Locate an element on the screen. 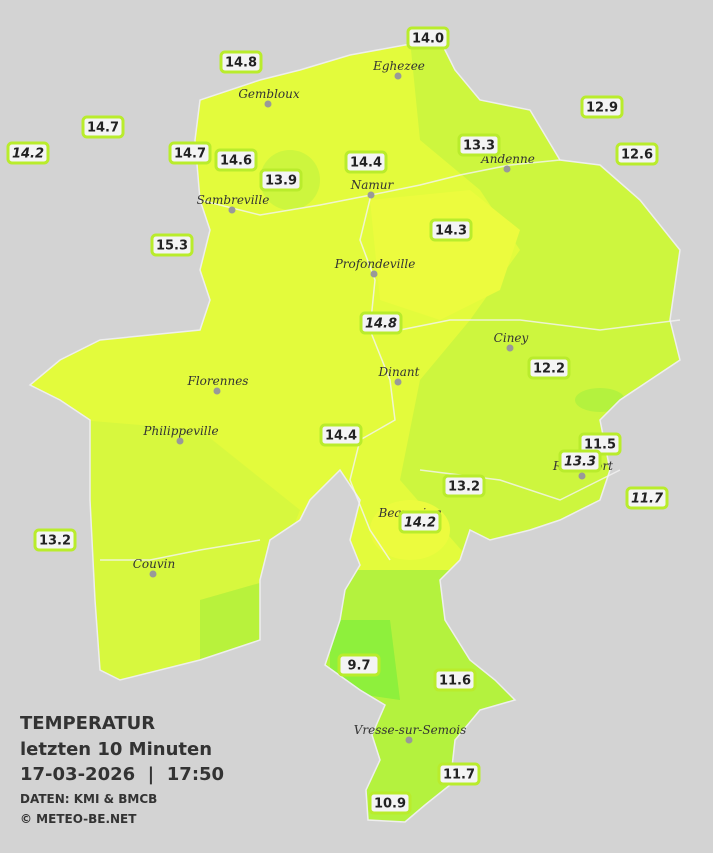  city-label: Profondeville is located at coordinates (375, 264).